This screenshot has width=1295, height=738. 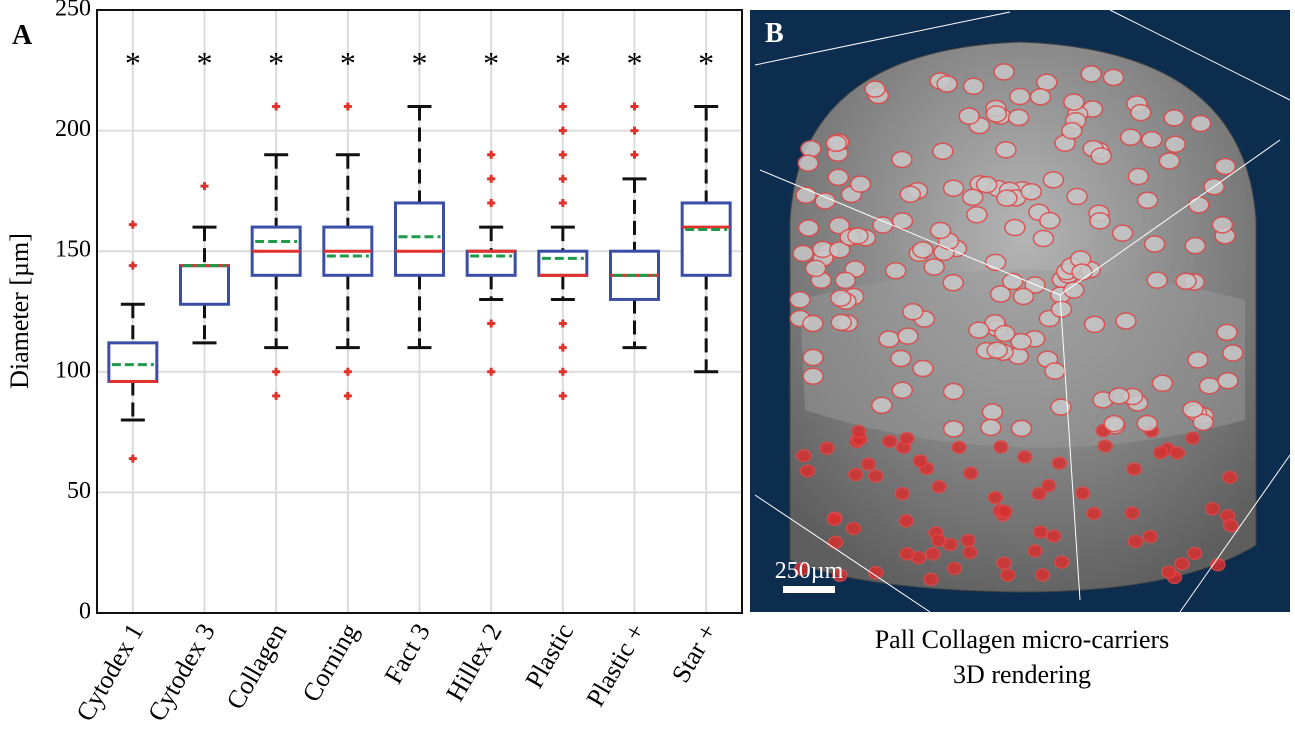 I want to click on panel-label: A, so click(x=22, y=35).